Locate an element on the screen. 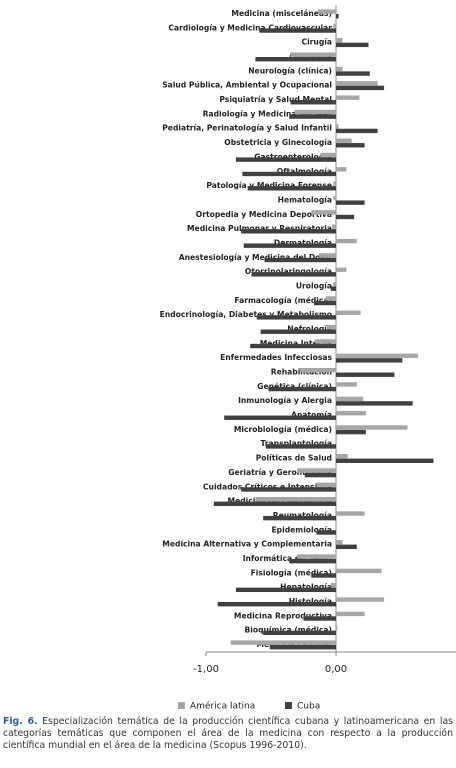  category-label: Cirugía is located at coordinates (317, 42).